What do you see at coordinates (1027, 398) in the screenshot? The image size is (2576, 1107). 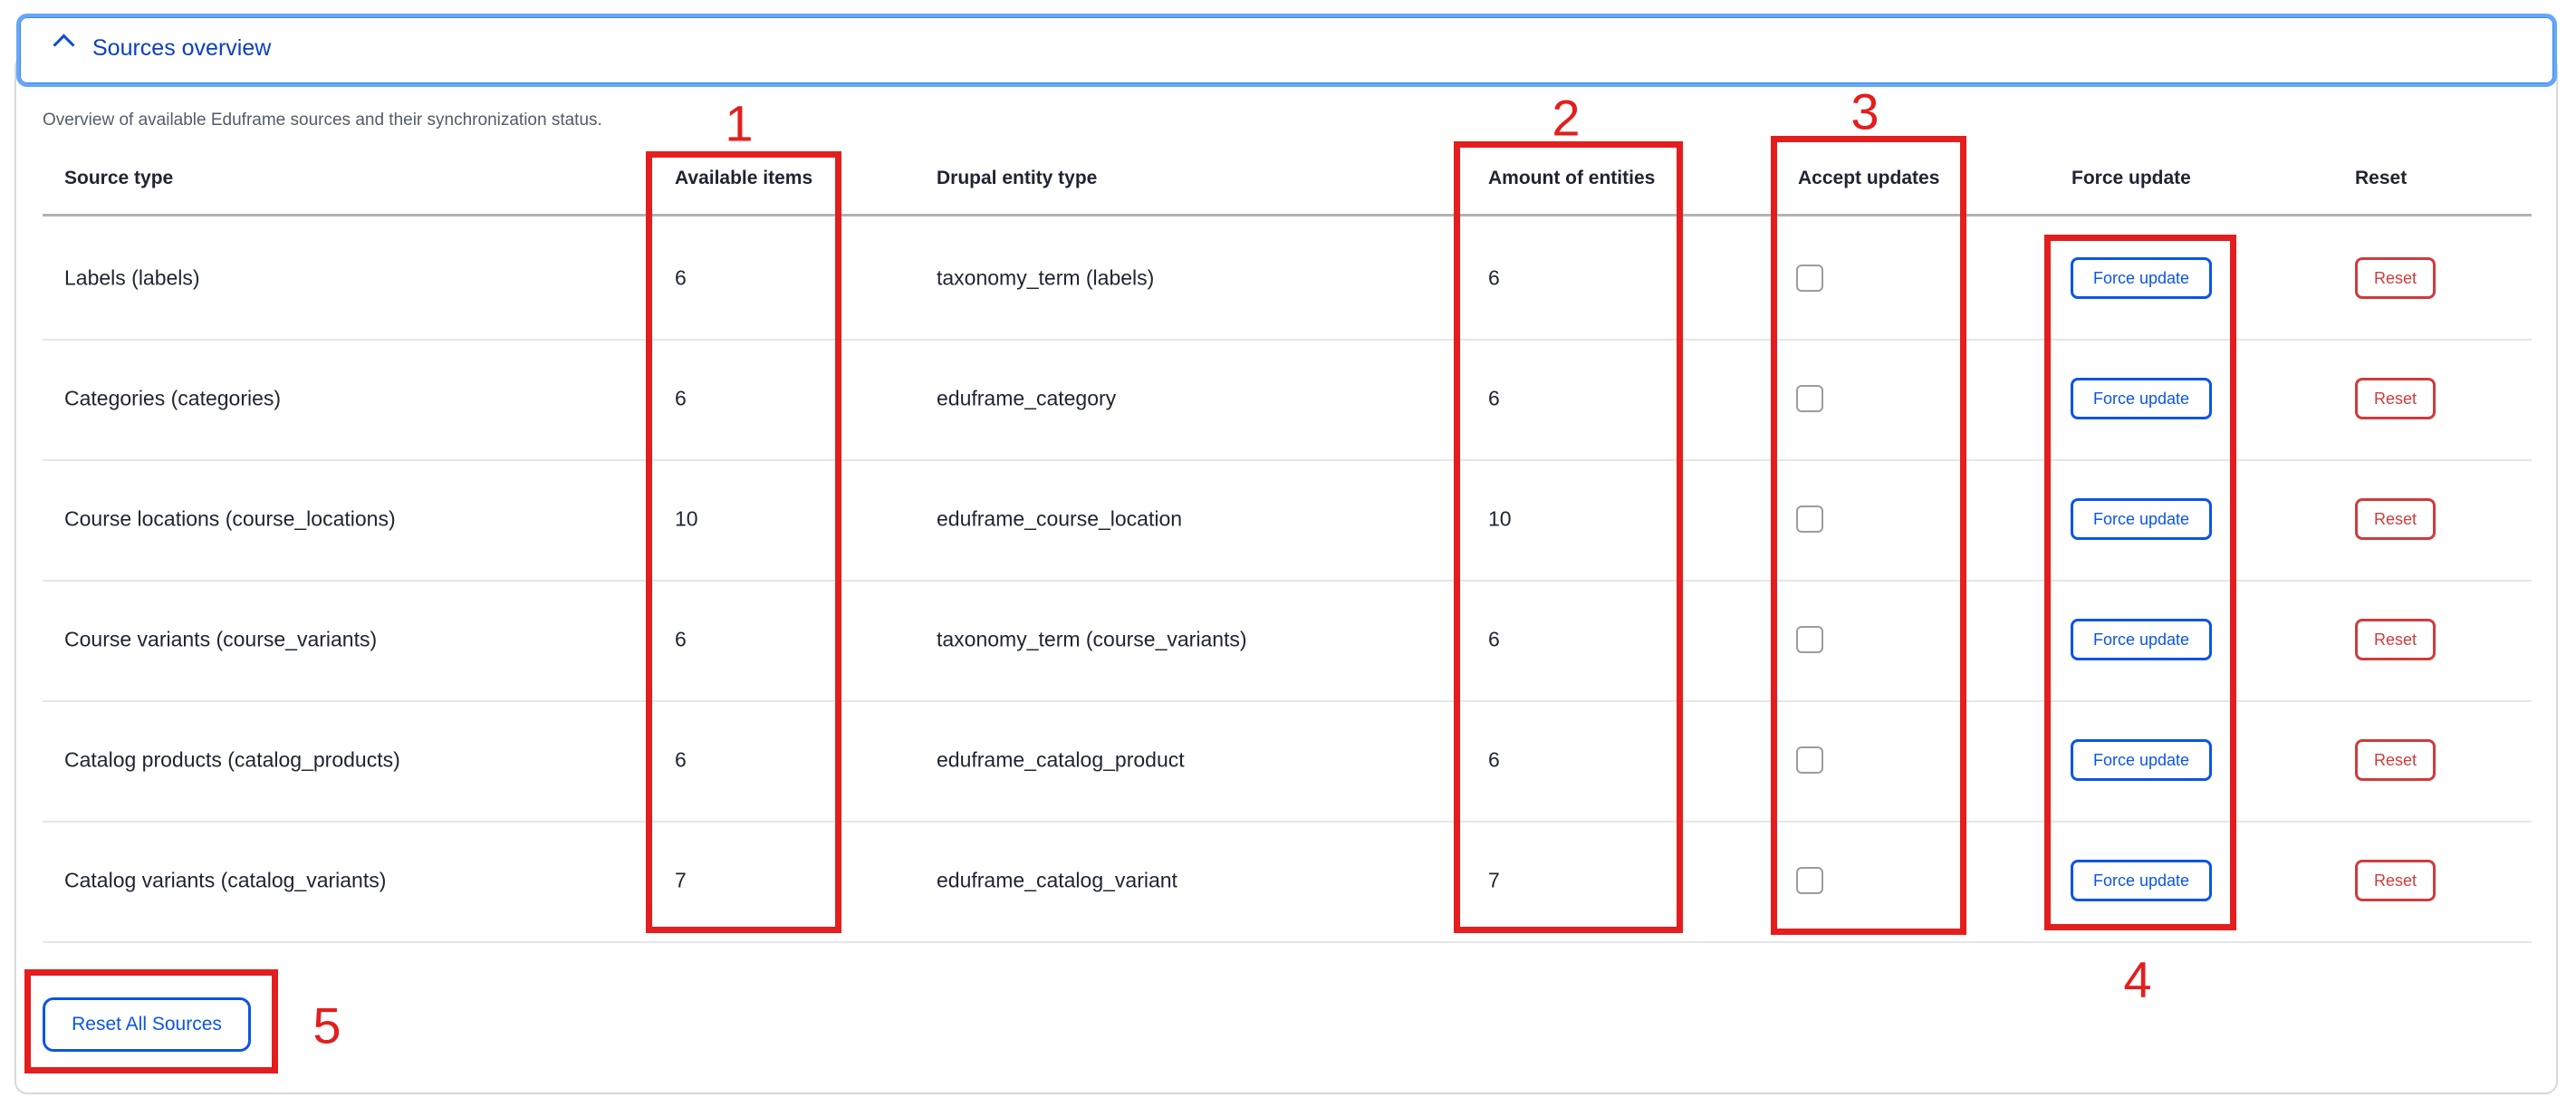 I see `entity-type-cell: eduframe_category` at bounding box center [1027, 398].